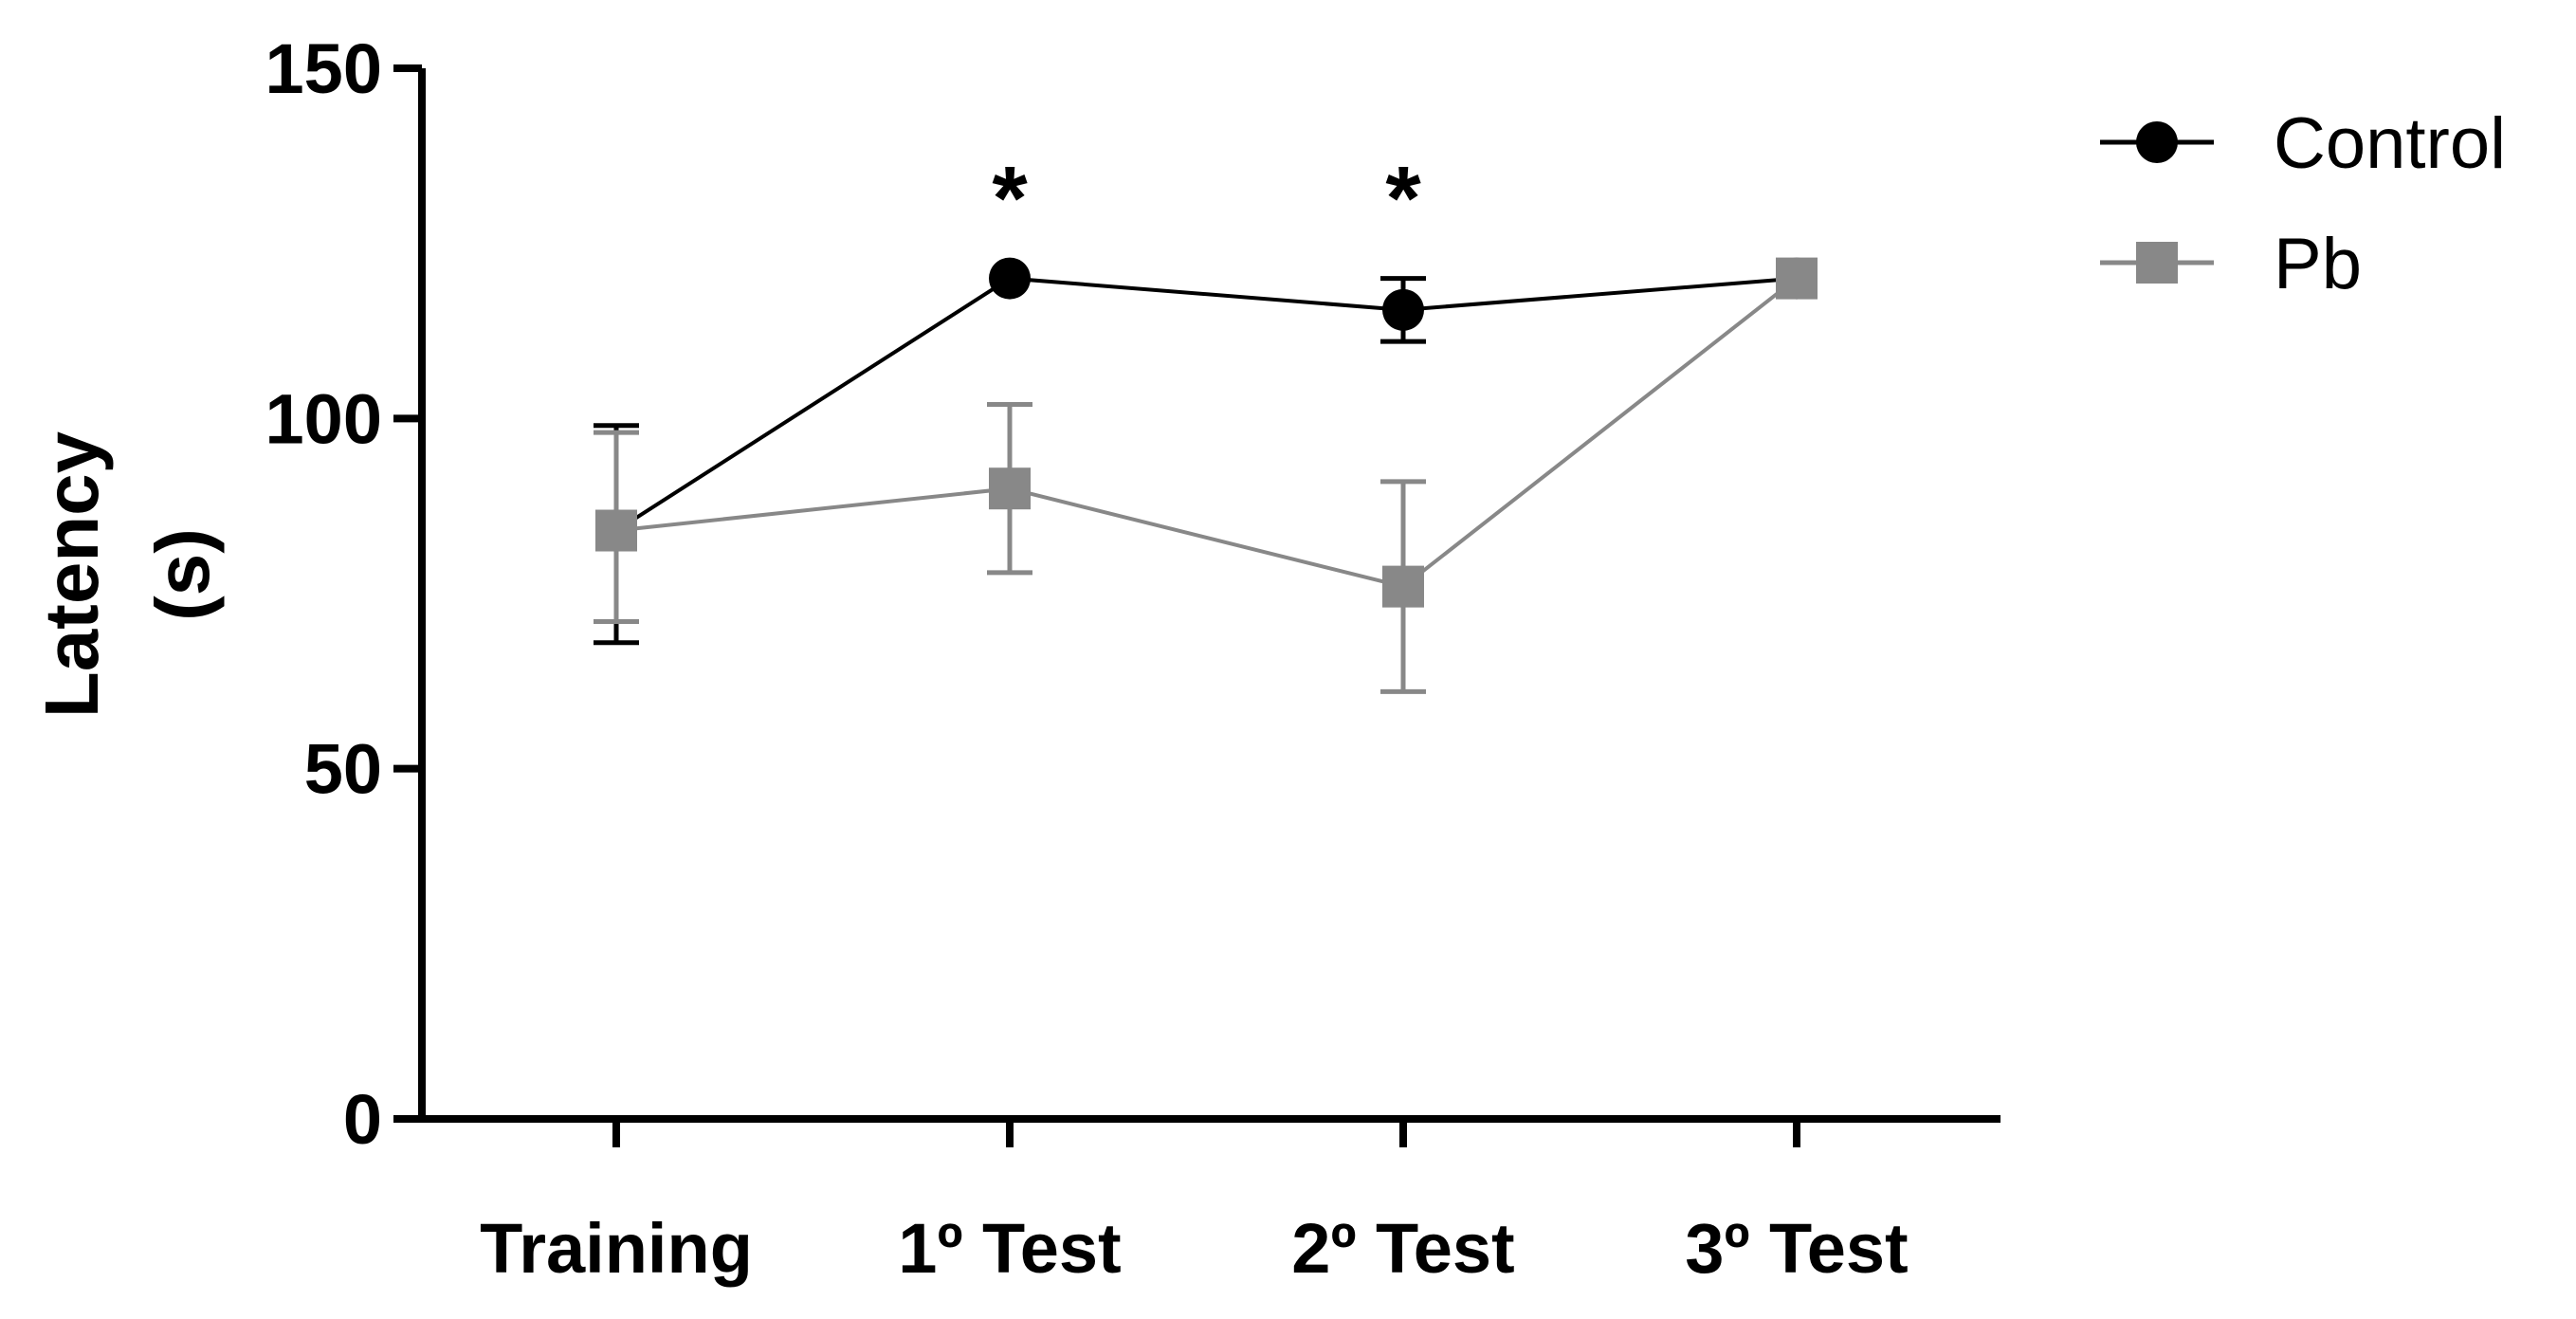  What do you see at coordinates (2157, 263) in the screenshot?
I see `legend-marker-pb` at bounding box center [2157, 263].